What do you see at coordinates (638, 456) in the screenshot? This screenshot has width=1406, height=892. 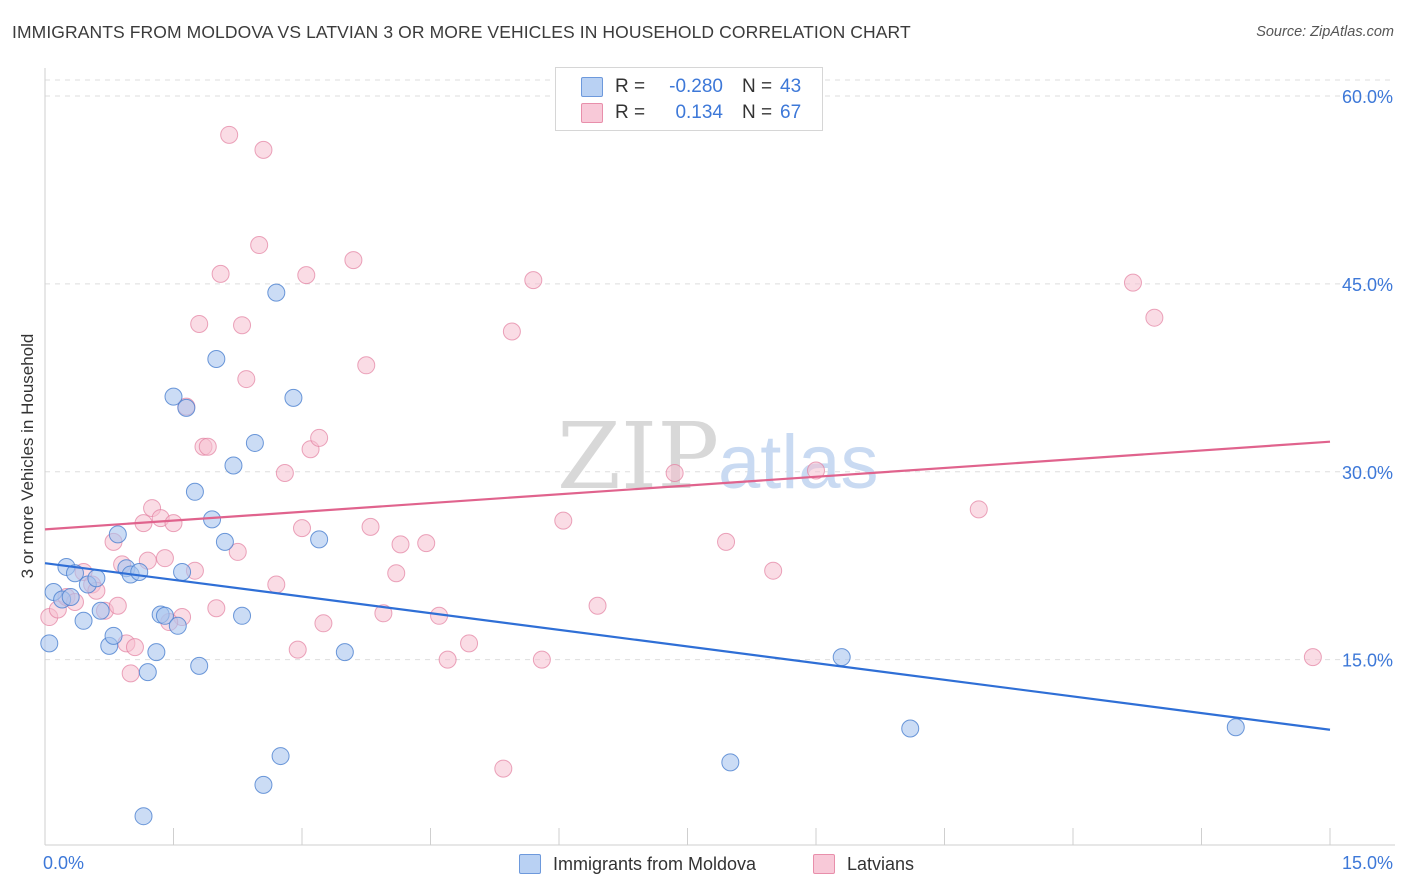 I see `watermark-zip: ZIP` at bounding box center [638, 456].